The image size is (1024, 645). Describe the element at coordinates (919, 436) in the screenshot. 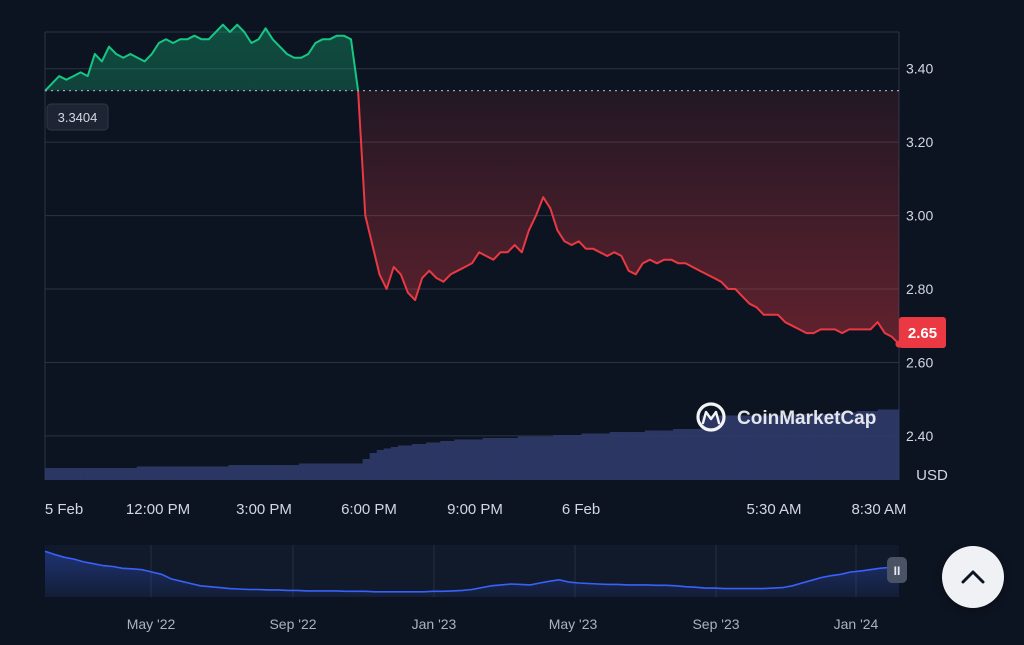

I see `y-tick-label: 2.40` at that location.